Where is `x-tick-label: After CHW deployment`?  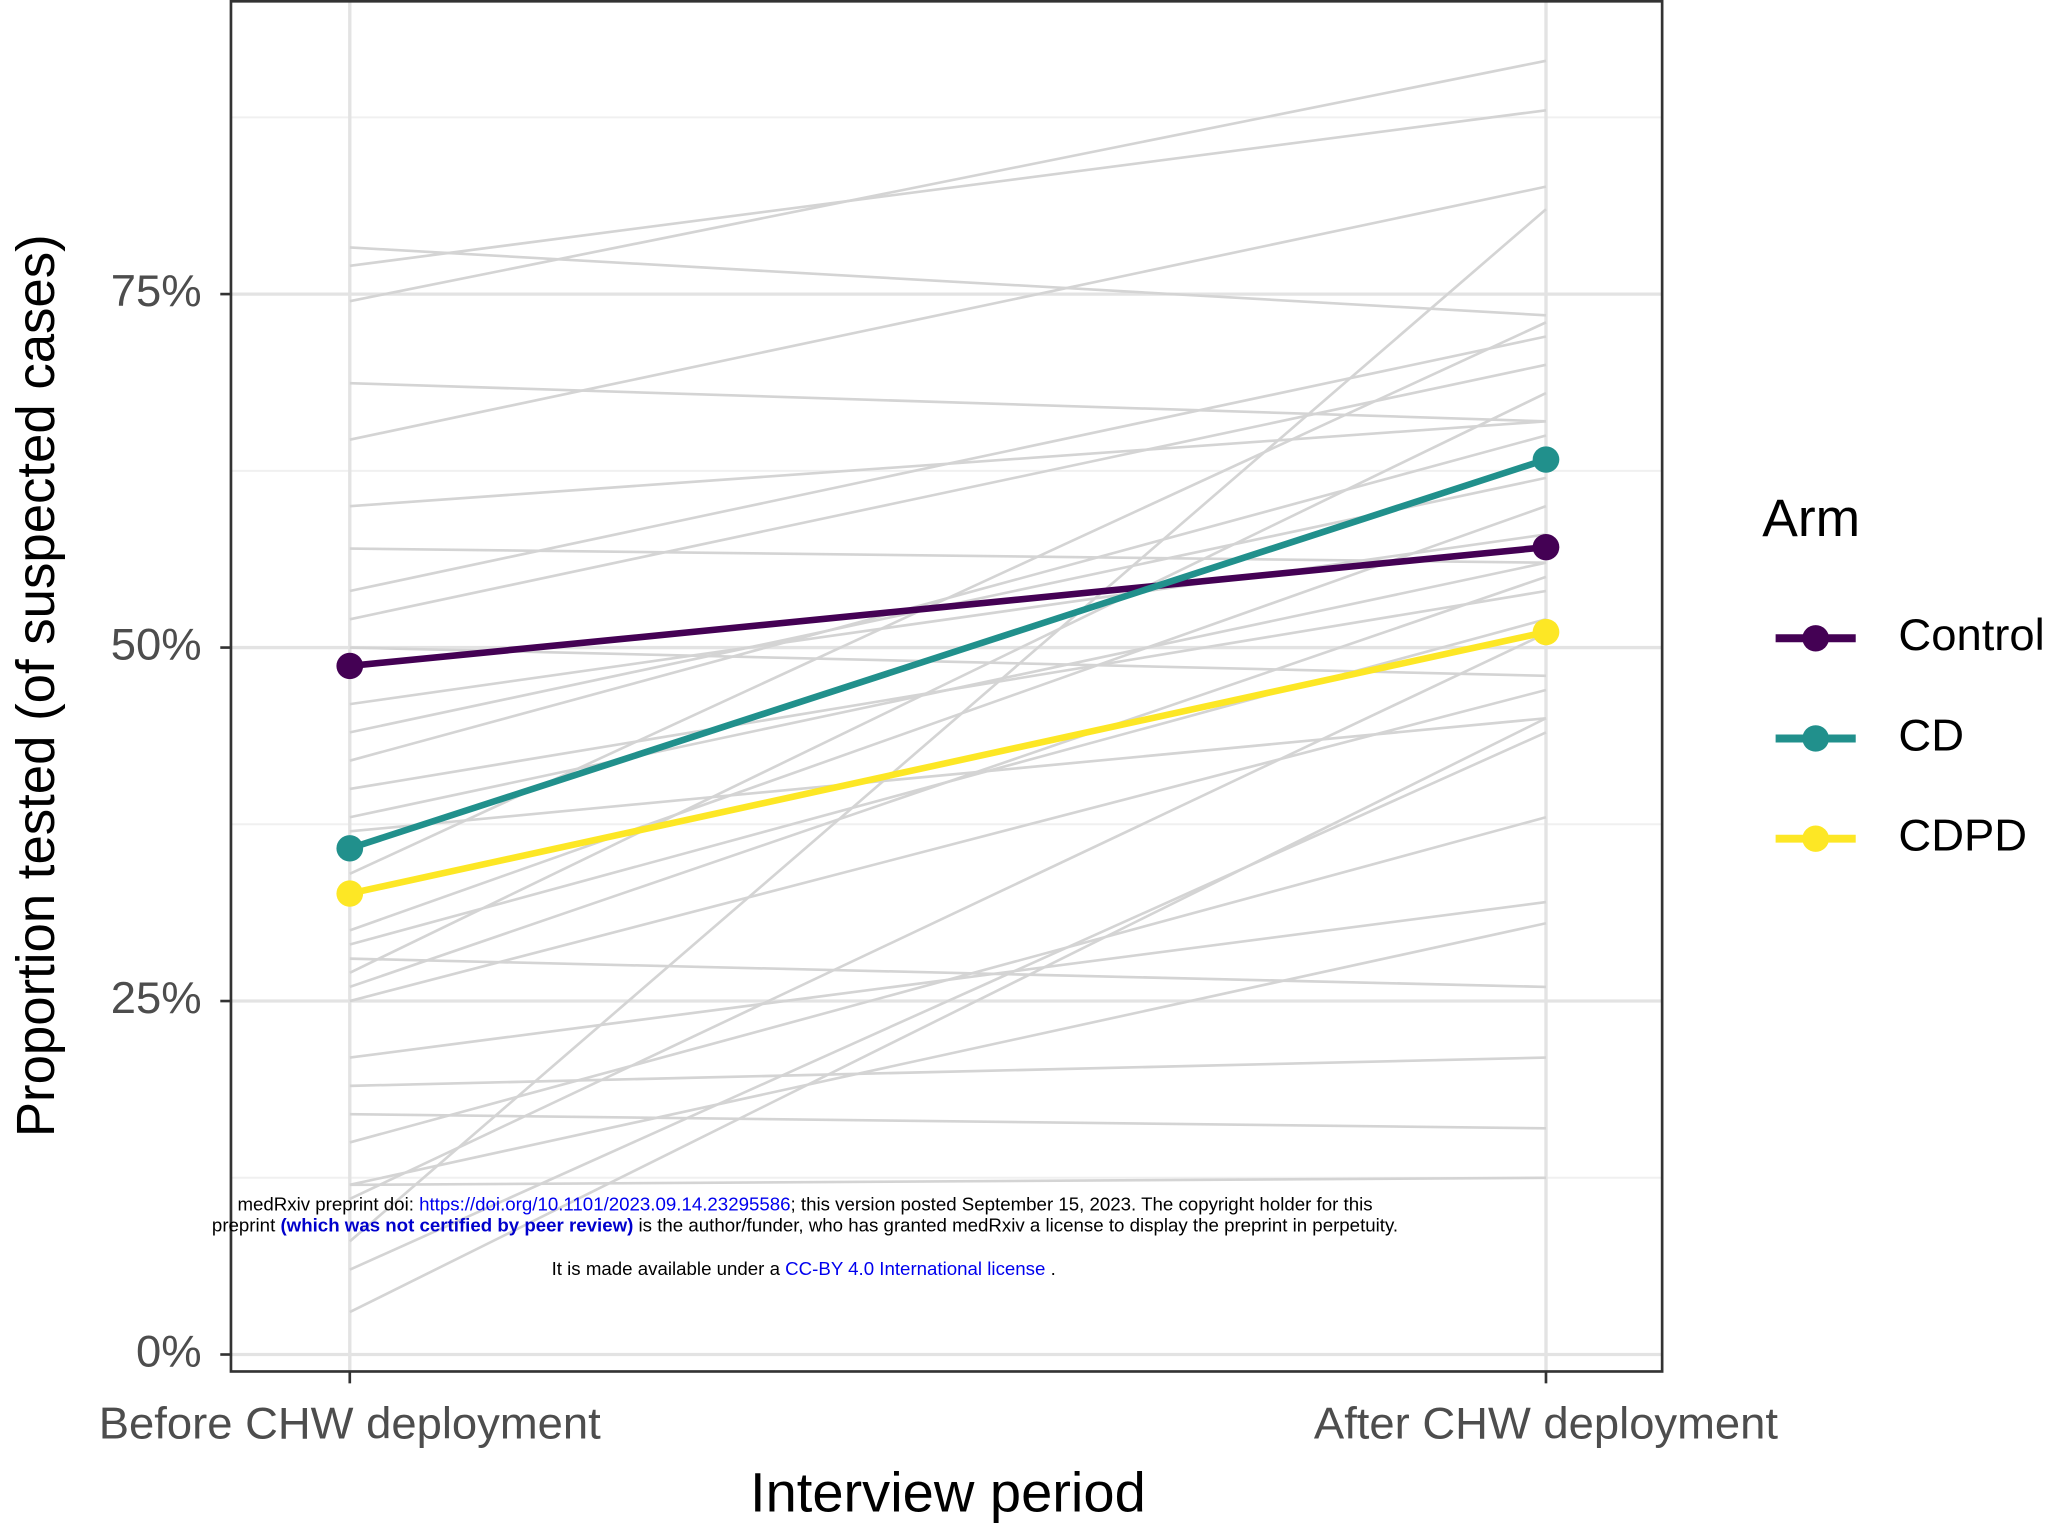
x-tick-label: After CHW deployment is located at coordinates (1546, 1423).